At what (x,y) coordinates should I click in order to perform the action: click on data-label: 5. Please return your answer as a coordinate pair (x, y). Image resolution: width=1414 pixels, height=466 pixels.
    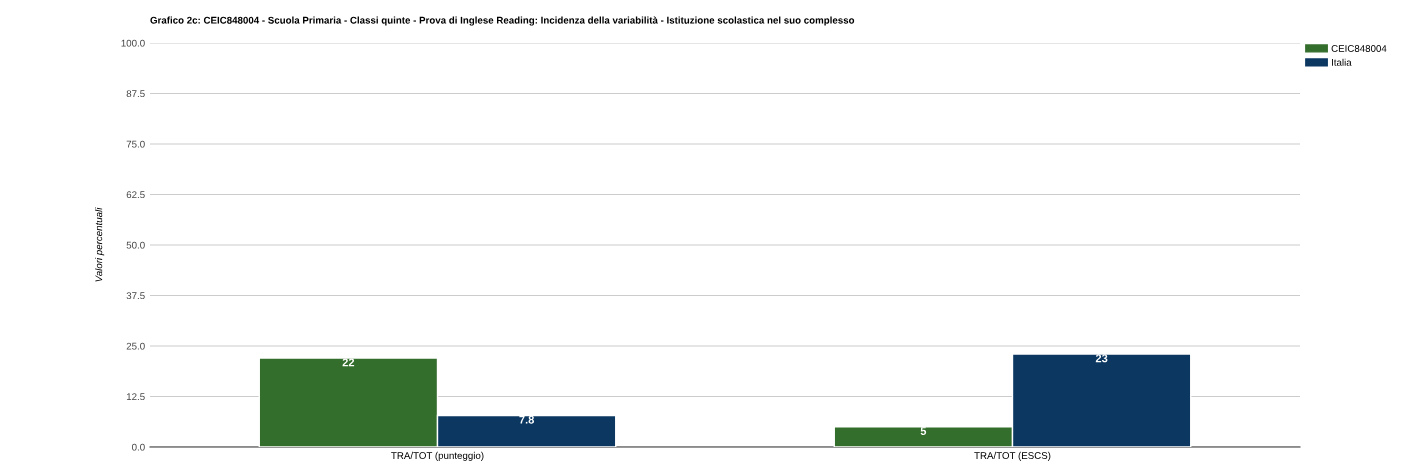
    Looking at the image, I should click on (923, 431).